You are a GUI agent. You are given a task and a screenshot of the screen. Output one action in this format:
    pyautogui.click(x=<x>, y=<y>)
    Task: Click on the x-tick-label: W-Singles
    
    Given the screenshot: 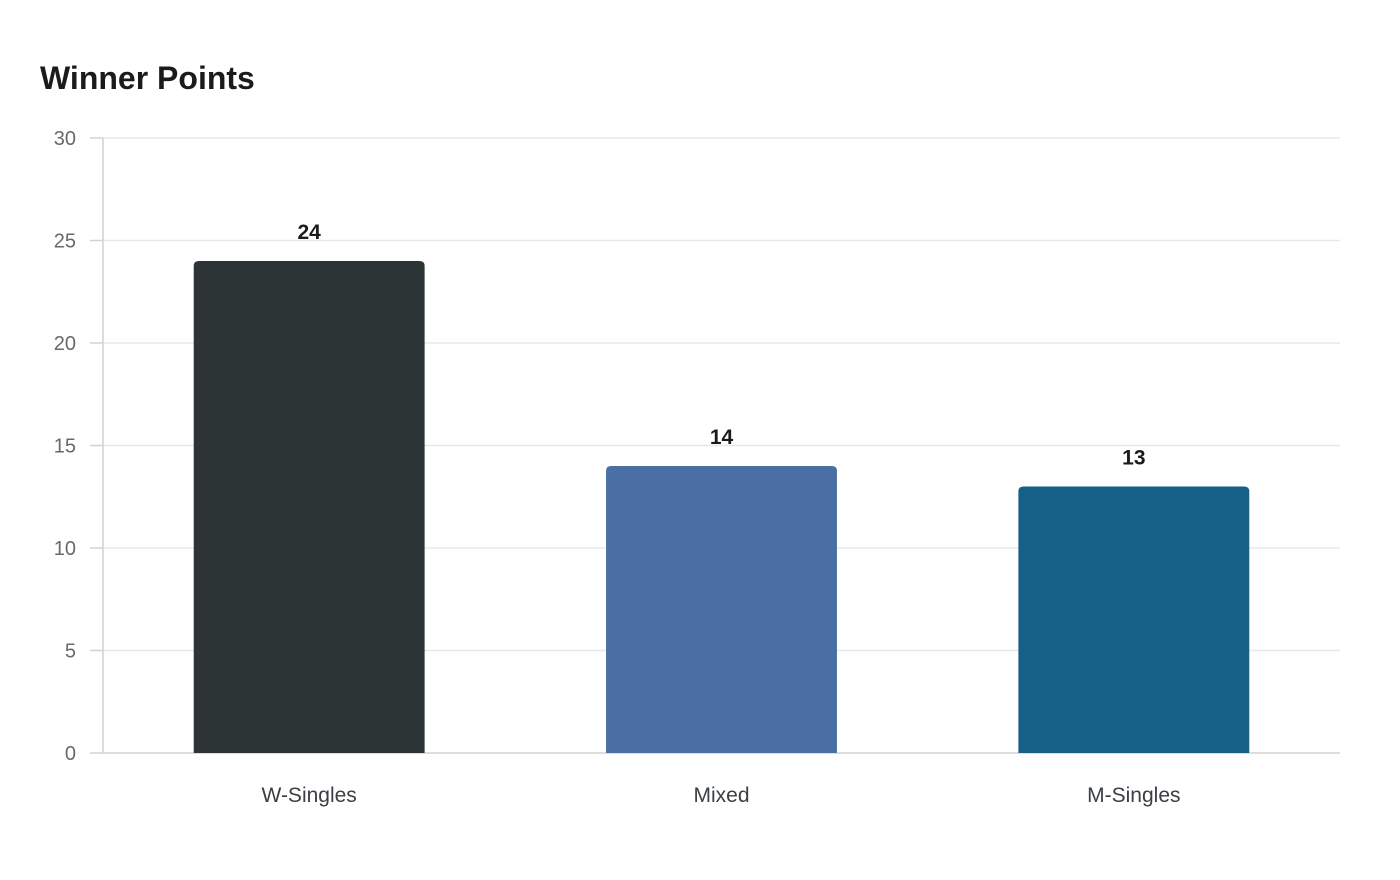 What is the action you would take?
    pyautogui.click(x=309, y=795)
    